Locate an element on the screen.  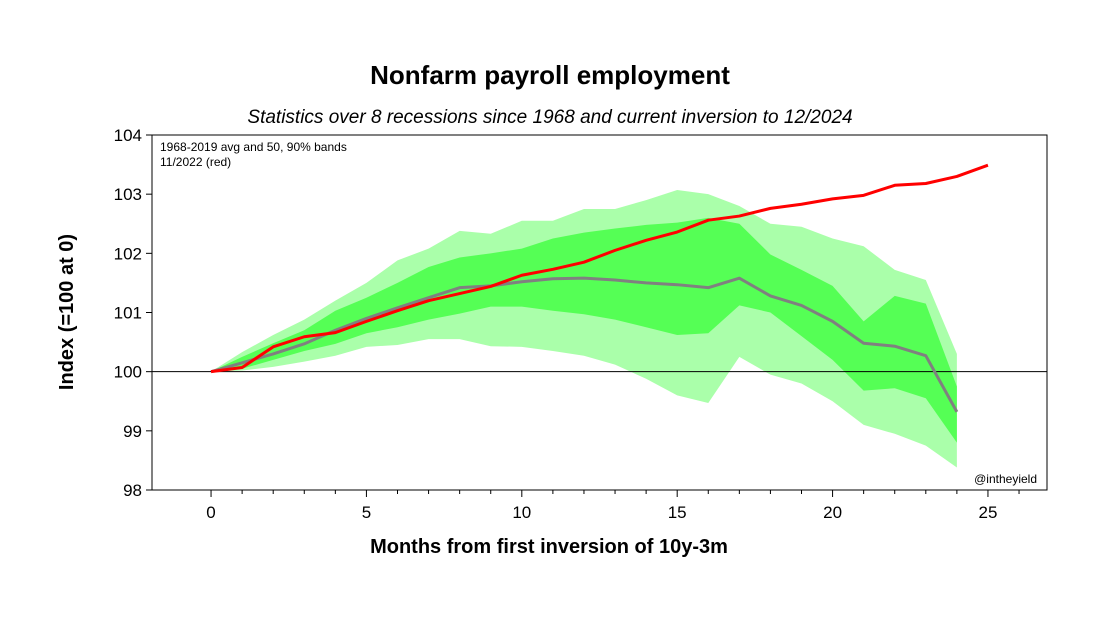
watermark: @intheyield is located at coordinates (1005, 479).